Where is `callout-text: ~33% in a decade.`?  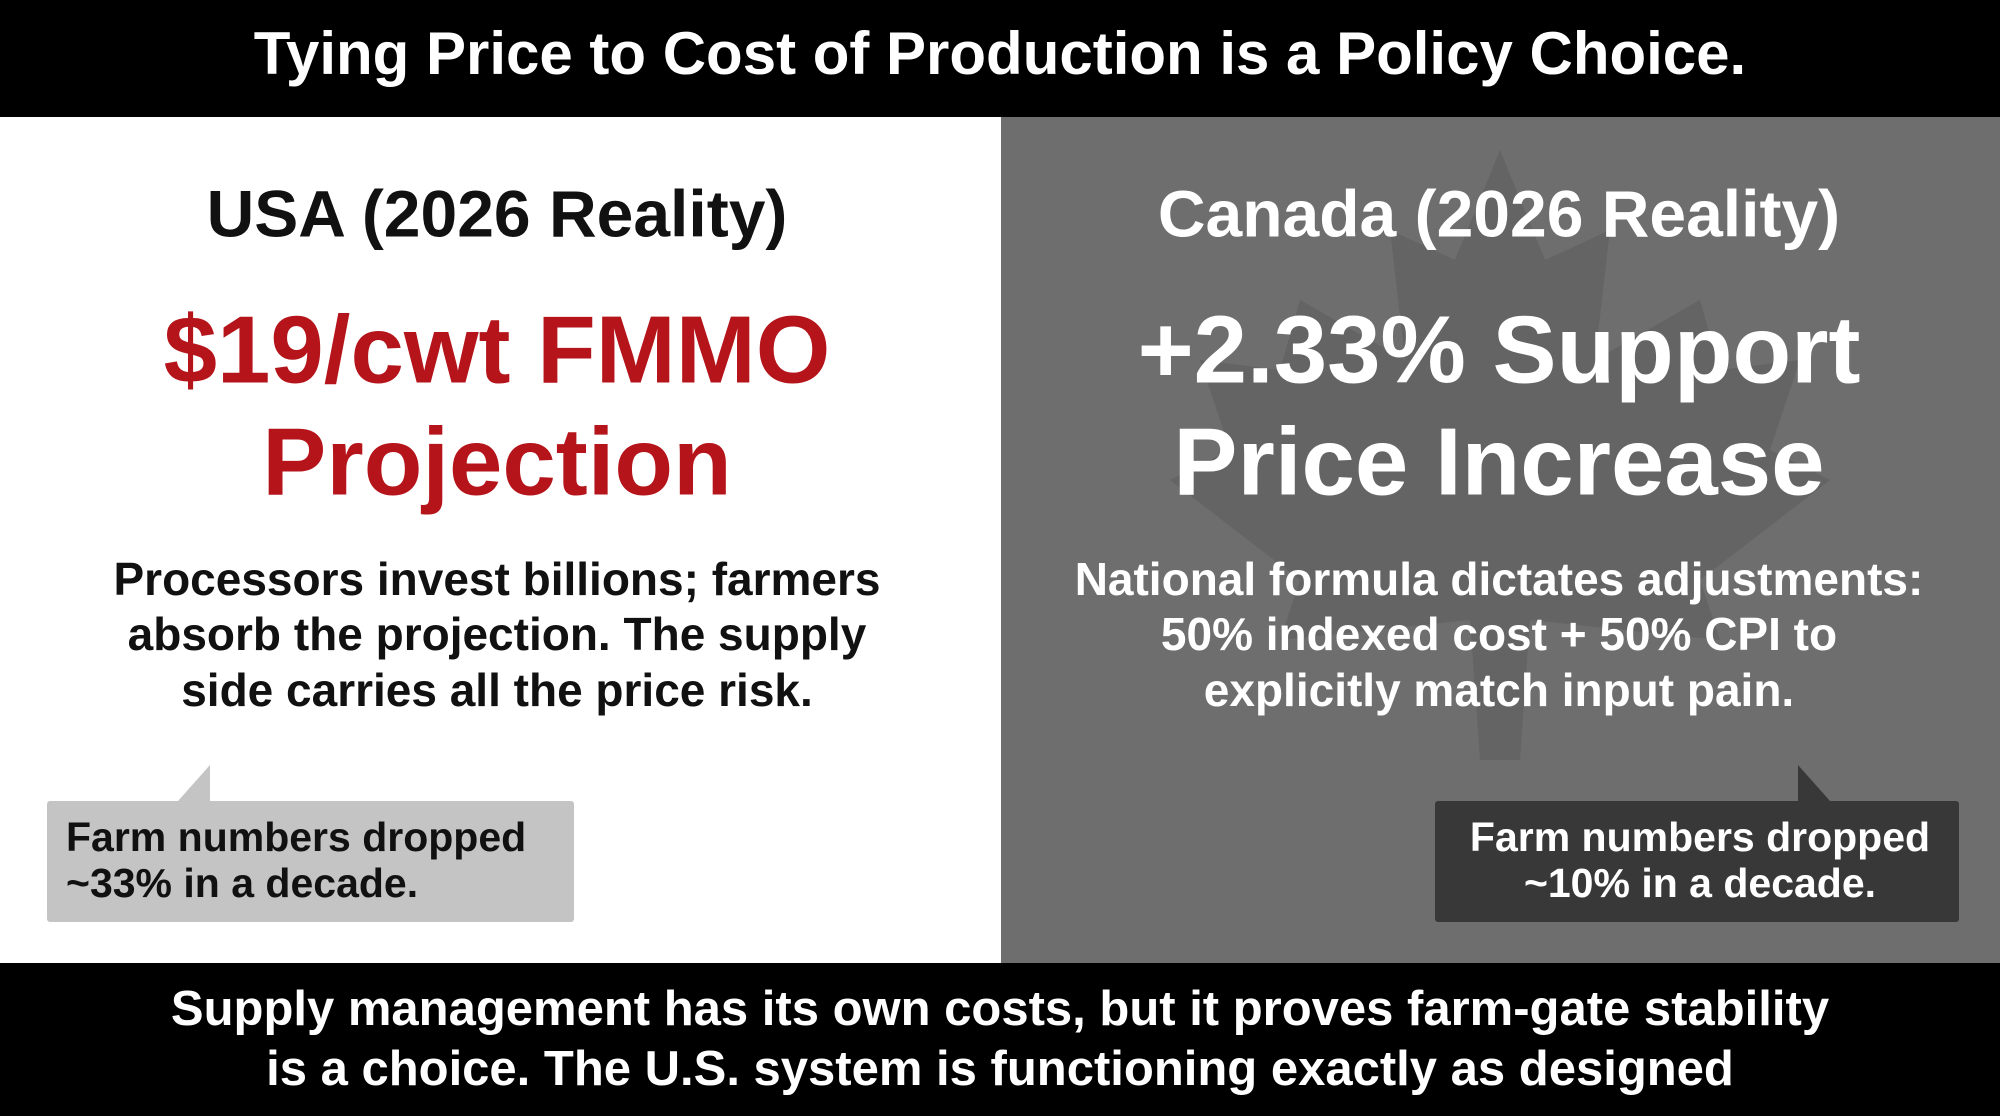 callout-text: ~33% in a decade. is located at coordinates (242, 883).